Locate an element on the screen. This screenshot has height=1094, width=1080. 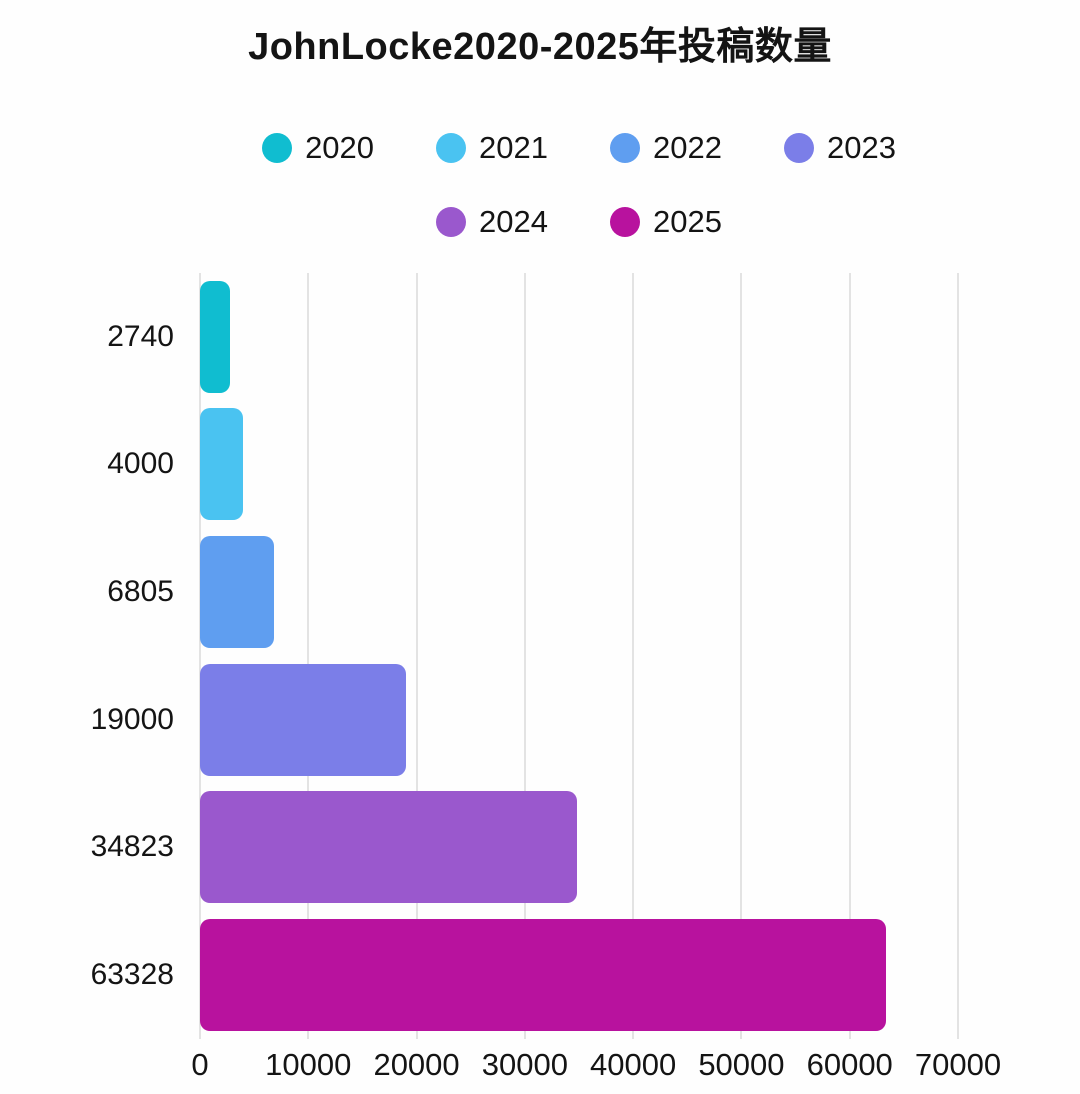
bar-2025 is located at coordinates (543, 975).